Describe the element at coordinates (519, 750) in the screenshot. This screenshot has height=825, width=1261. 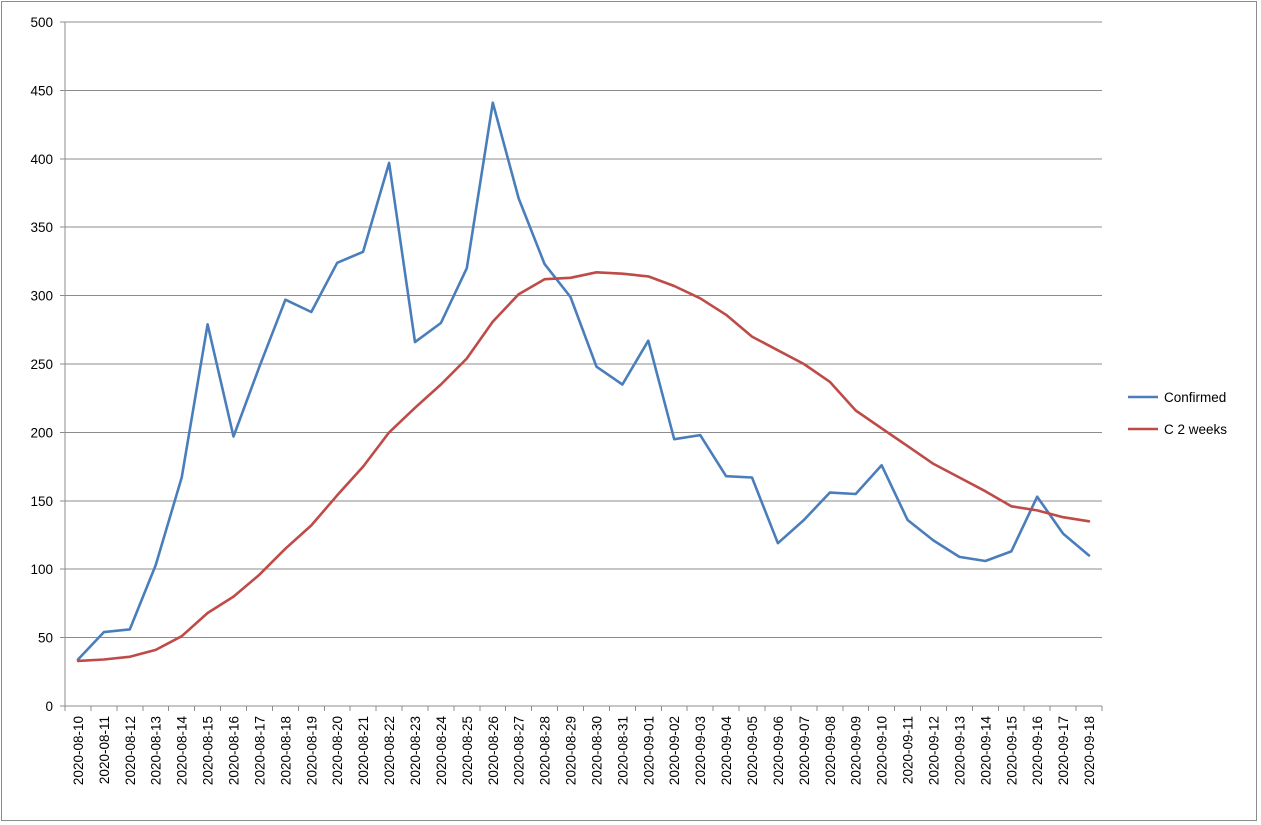
I see `x-tick-label: 2020-08-27` at that location.